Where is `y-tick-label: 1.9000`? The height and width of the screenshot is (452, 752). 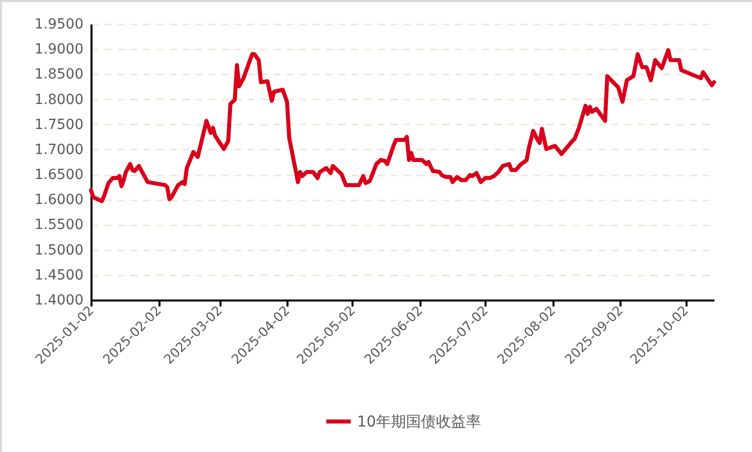
y-tick-label: 1.9000 is located at coordinates (59, 50).